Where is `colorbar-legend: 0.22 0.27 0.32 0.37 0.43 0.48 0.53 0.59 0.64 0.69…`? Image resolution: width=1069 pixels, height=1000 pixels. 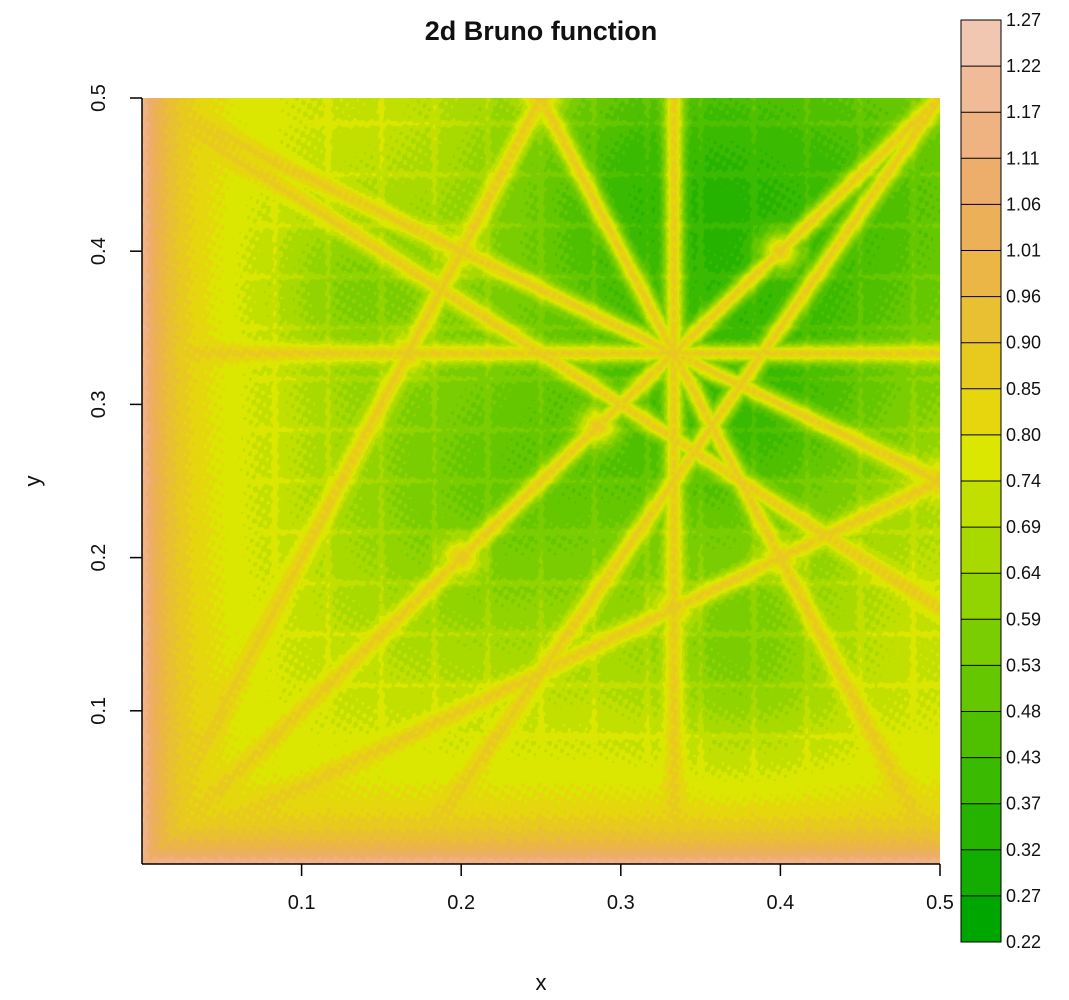
colorbar-legend: 0.22 0.27 0.32 0.37 0.43 0.48 0.53 0.59 0.64 0.69… is located at coordinates (1000, 481).